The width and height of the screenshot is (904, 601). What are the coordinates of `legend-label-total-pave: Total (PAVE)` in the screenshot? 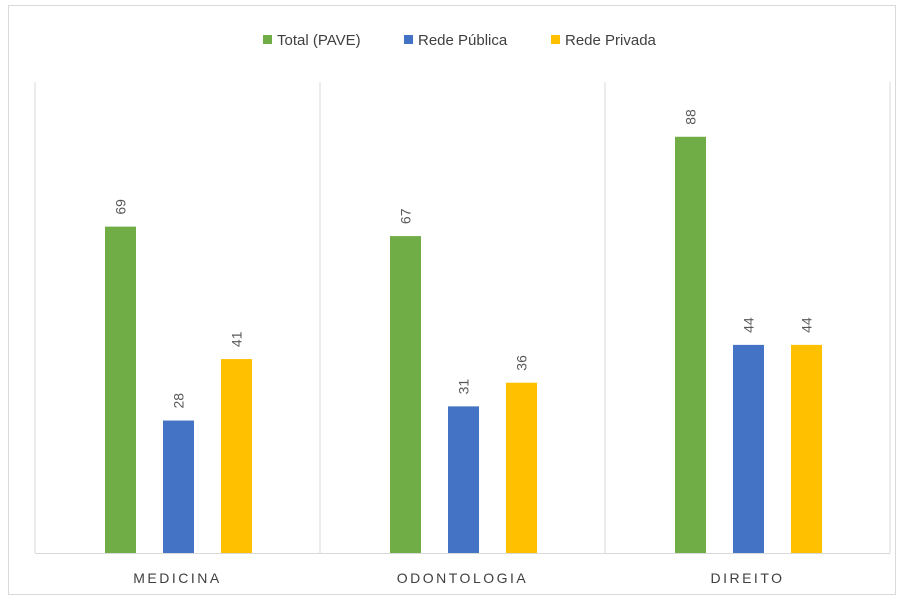 It's located at (319, 40).